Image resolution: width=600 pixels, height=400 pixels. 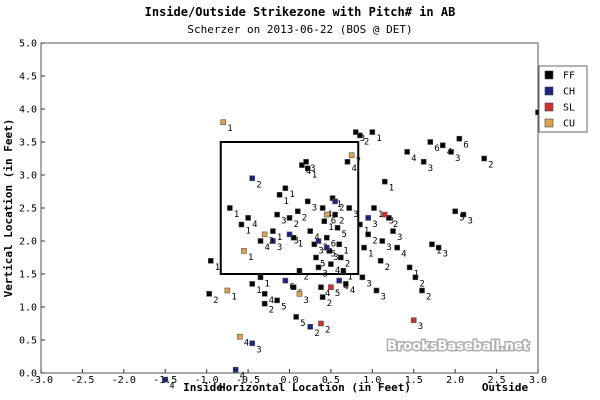 I want to click on y-tick-label: 5.0, so click(x=28, y=44).